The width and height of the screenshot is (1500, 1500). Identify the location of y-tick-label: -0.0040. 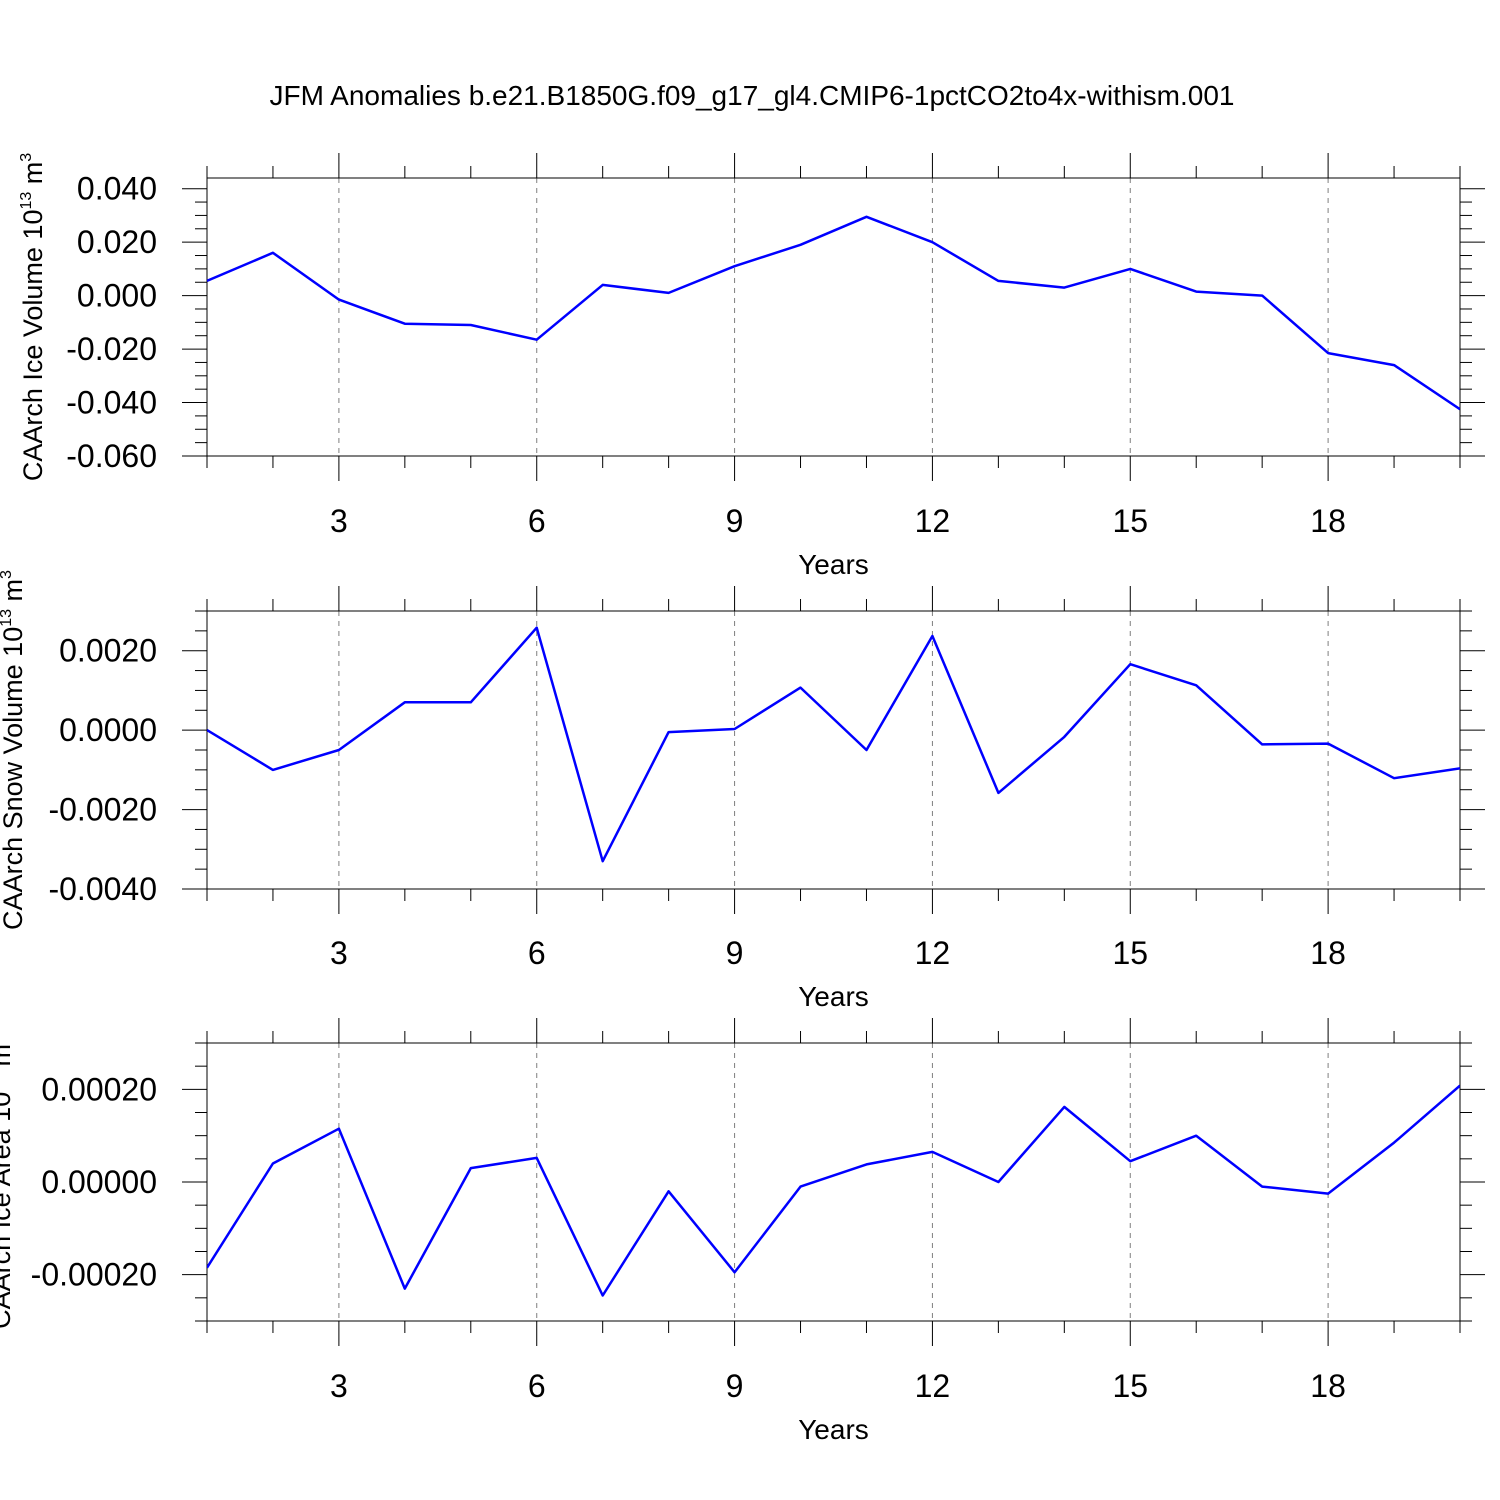
(102, 889).